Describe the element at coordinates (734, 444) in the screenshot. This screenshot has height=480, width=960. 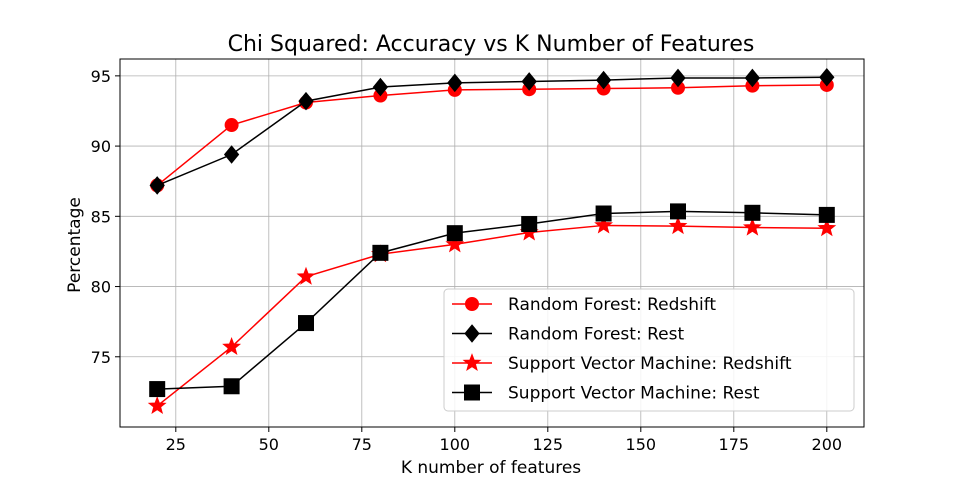
I see `x-tick-label: 175` at that location.